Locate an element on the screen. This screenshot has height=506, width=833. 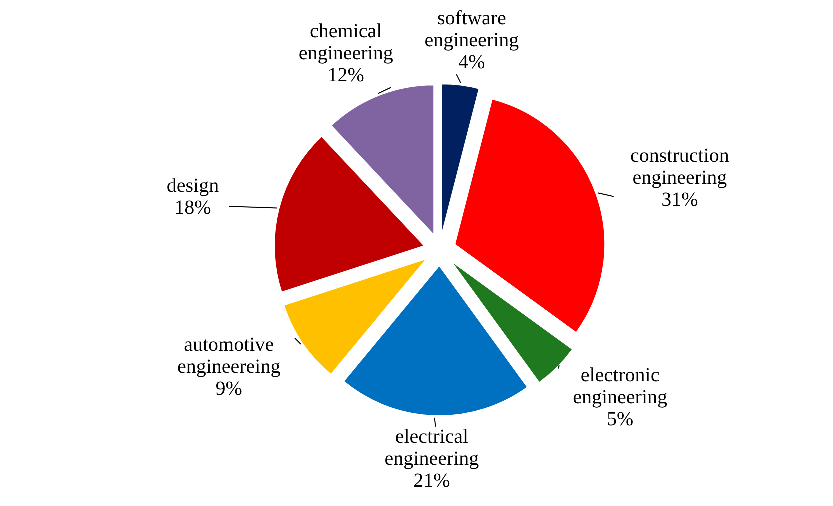
data-label: 31% is located at coordinates (680, 199).